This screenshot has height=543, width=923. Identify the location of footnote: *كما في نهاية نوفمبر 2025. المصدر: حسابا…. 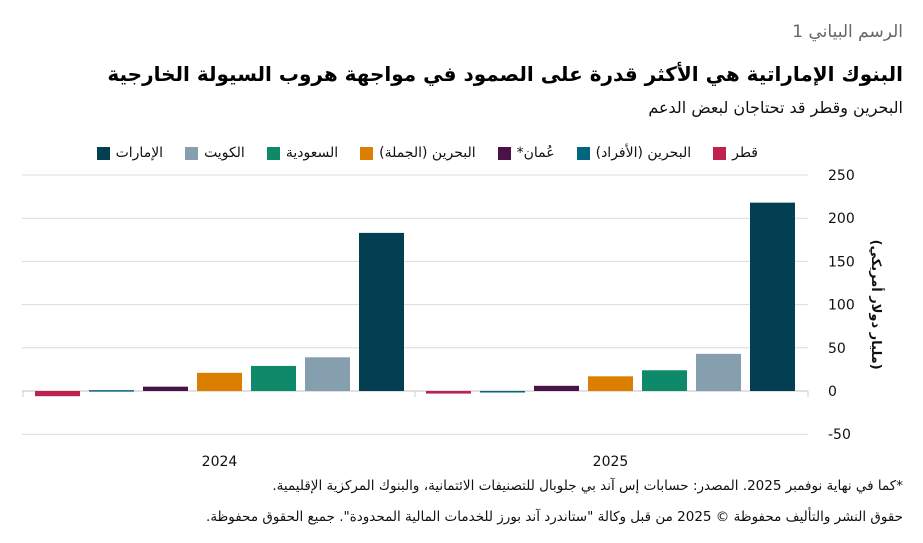
(587, 486).